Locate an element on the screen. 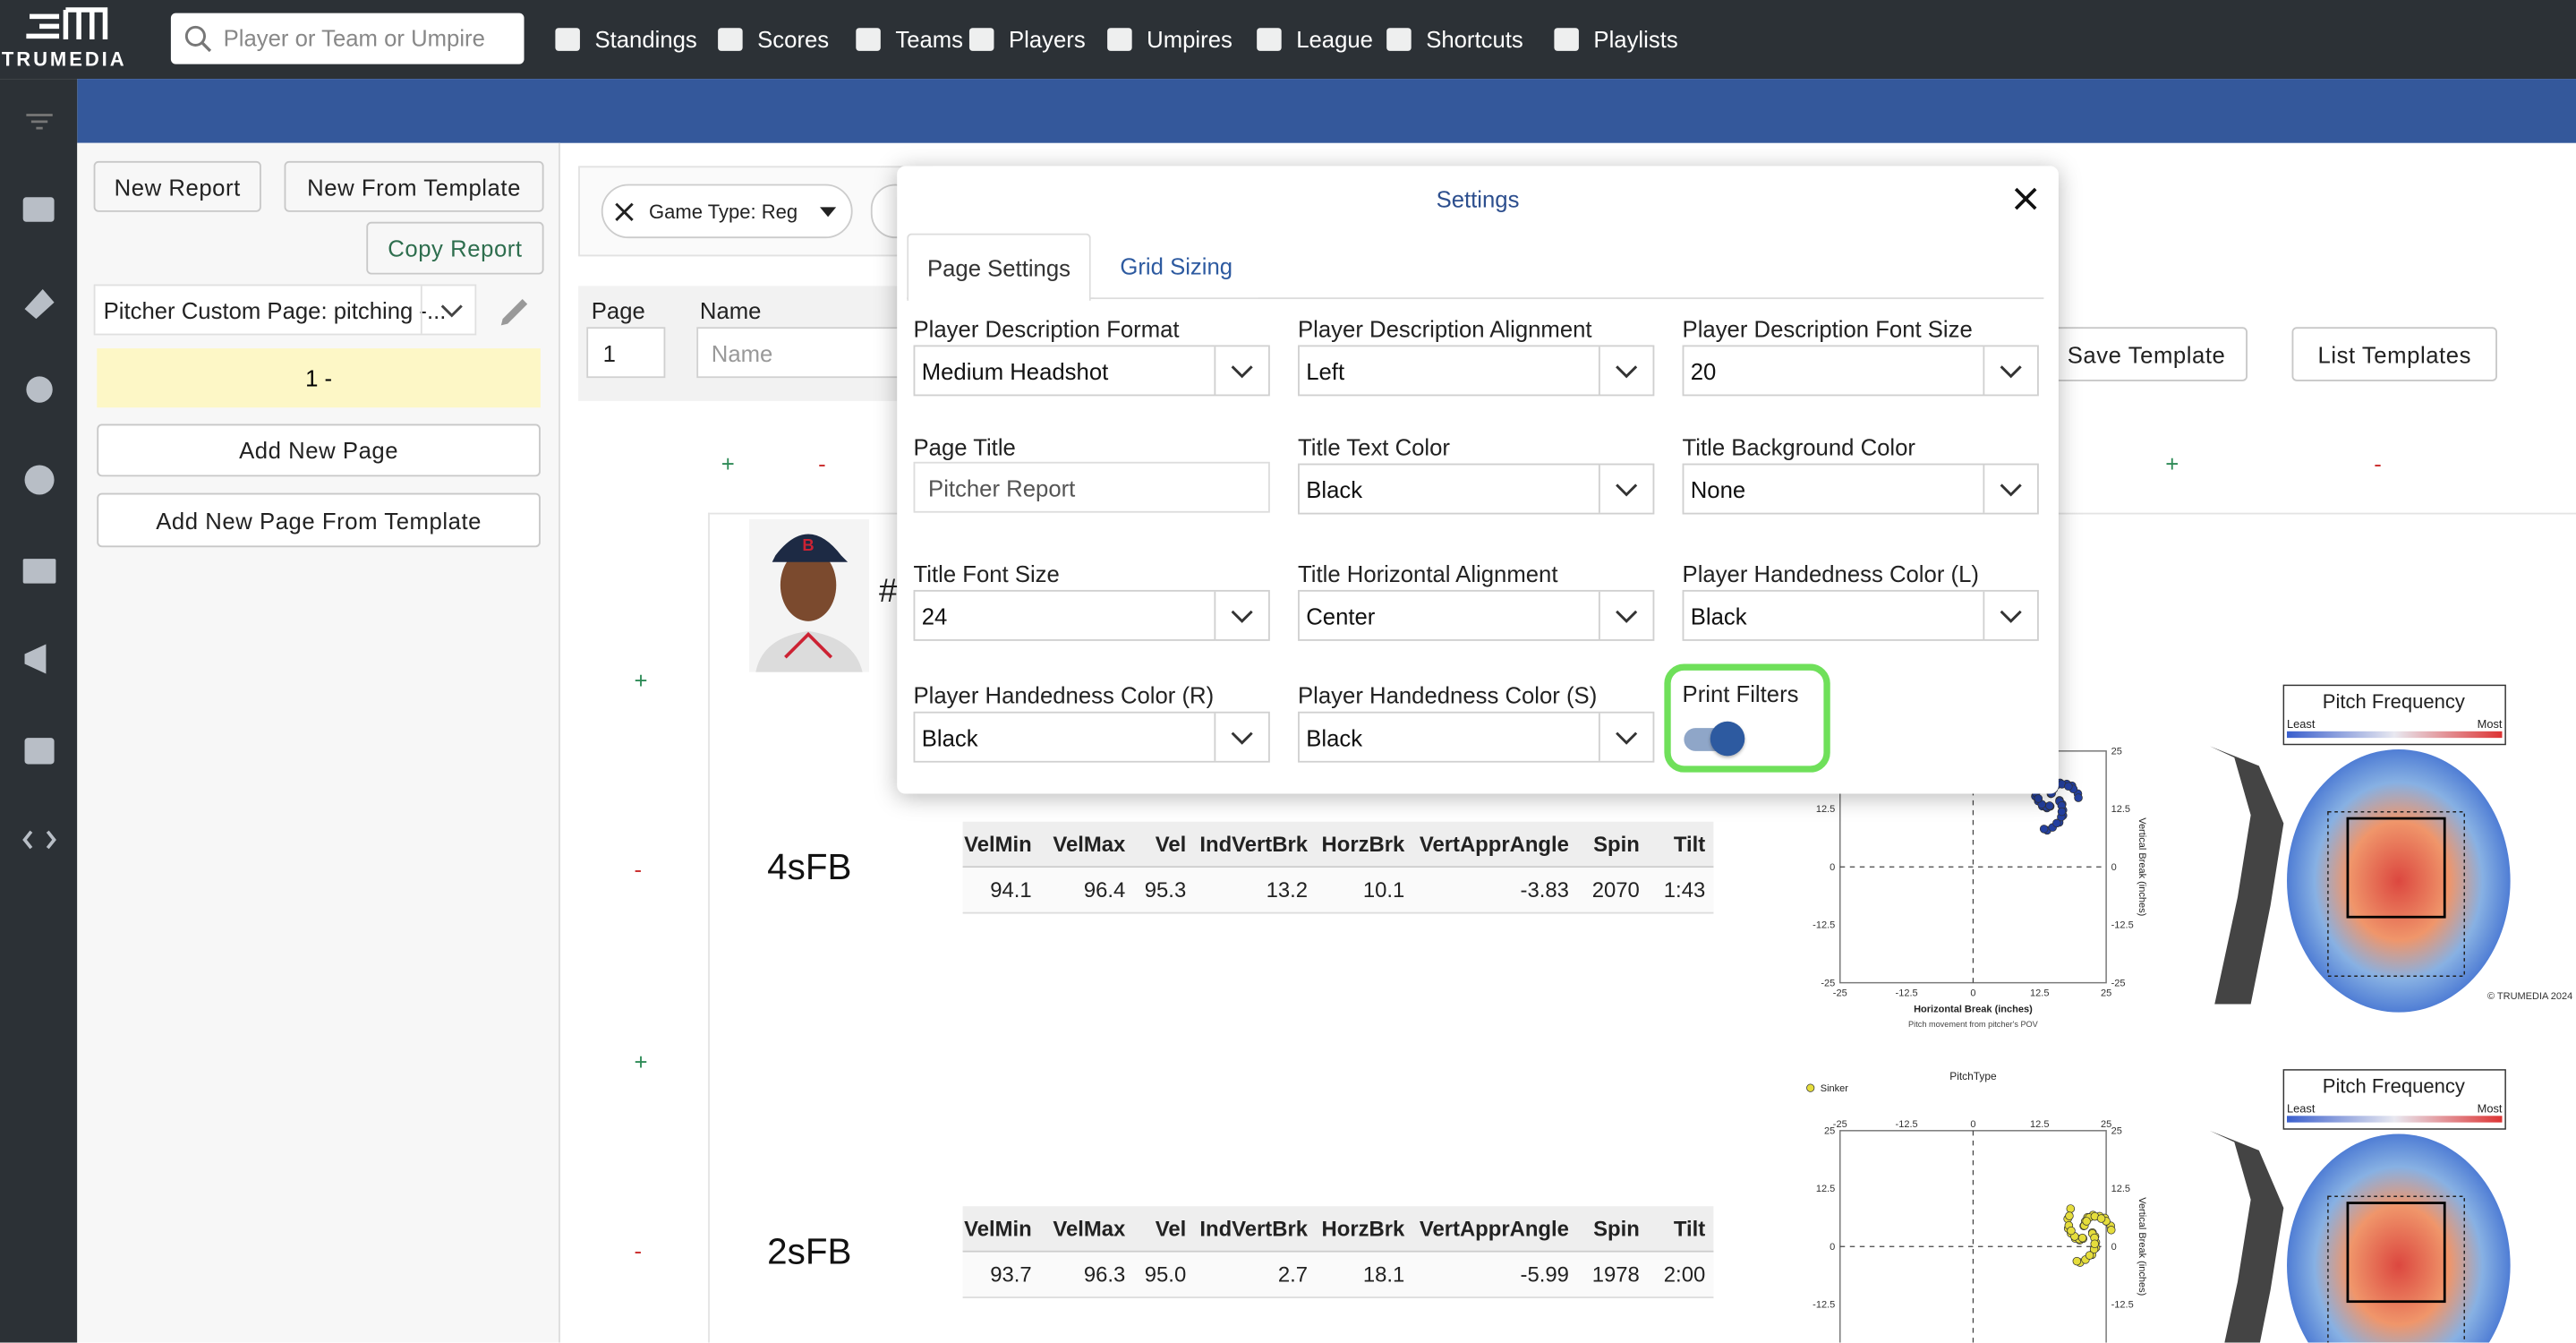  table-cell: 94.1 is located at coordinates (1011, 889).